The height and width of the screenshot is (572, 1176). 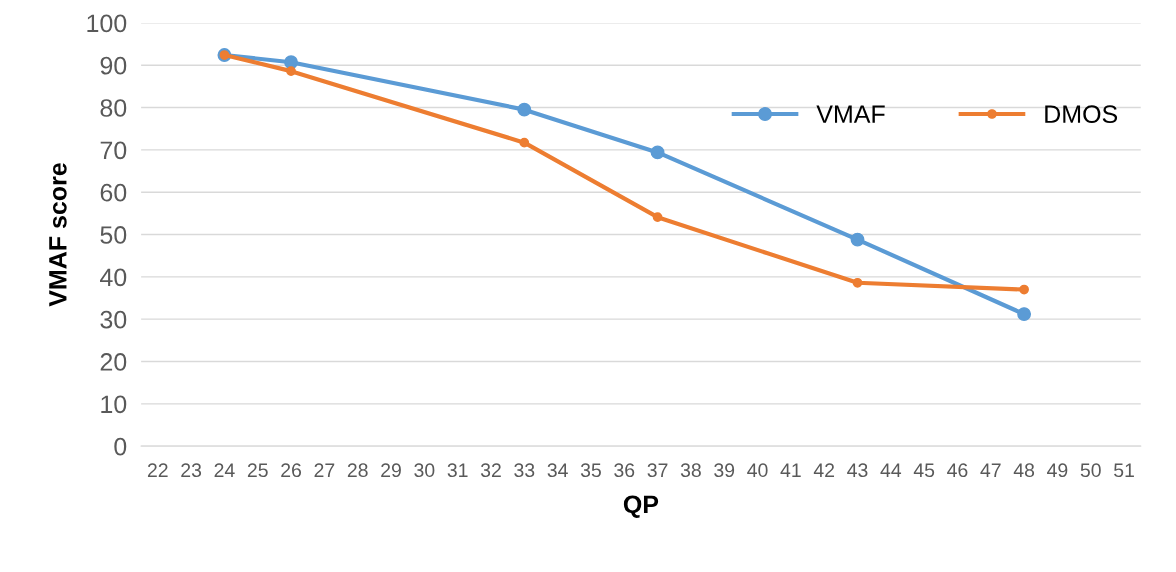 I want to click on x-tick-label: 48, so click(x=1024, y=470).